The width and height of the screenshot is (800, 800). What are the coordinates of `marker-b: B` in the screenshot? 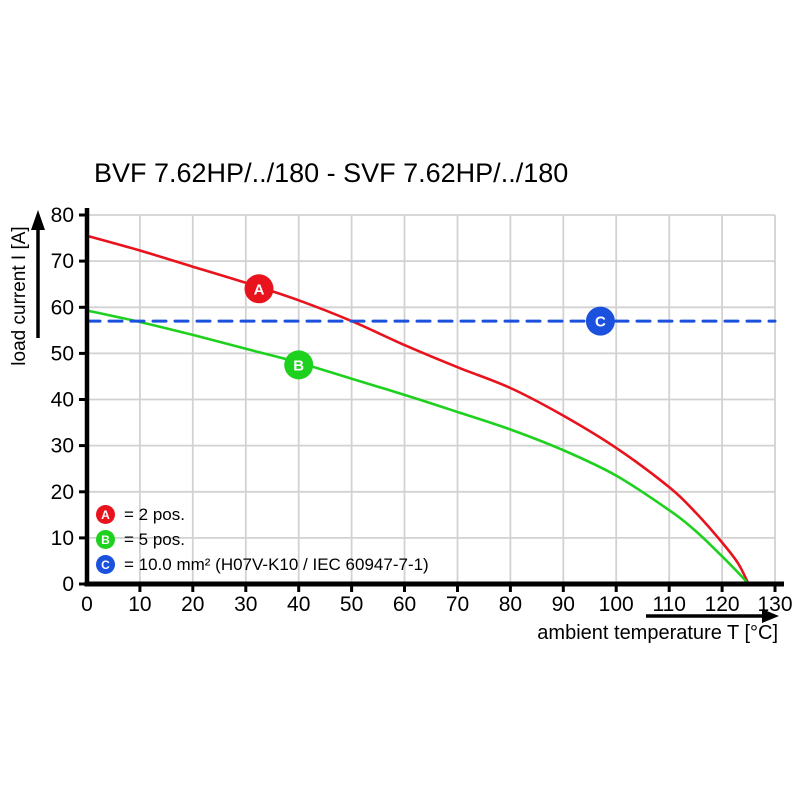 It's located at (299, 365).